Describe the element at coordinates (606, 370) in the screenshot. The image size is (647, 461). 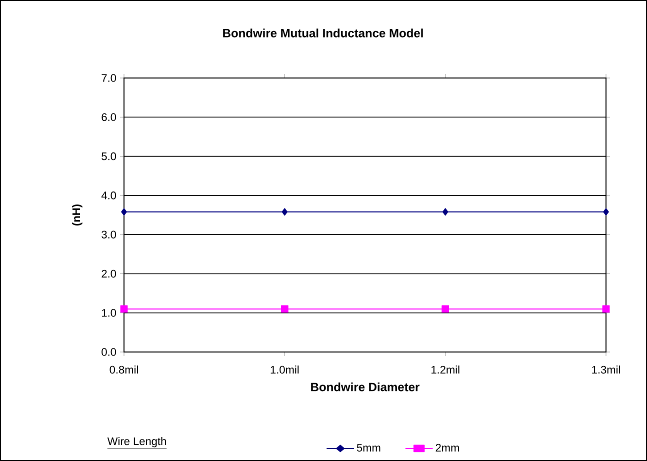
I see `x-tick-label: 1.3mil` at that location.